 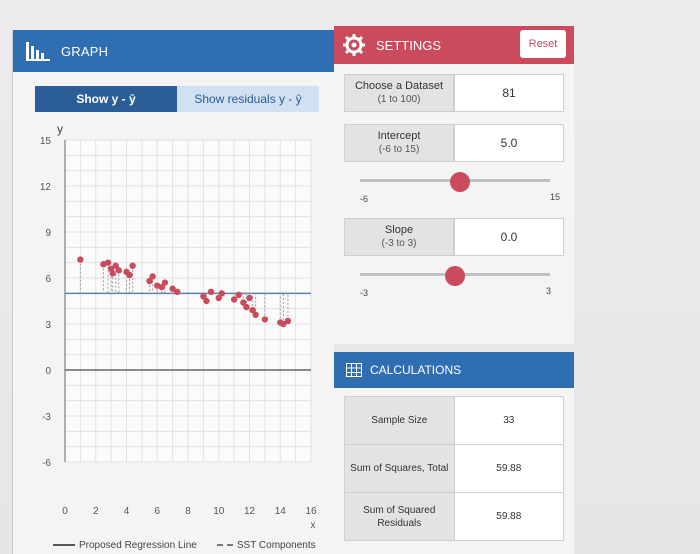 I want to click on settings-title: SETTINGS, so click(x=409, y=45).